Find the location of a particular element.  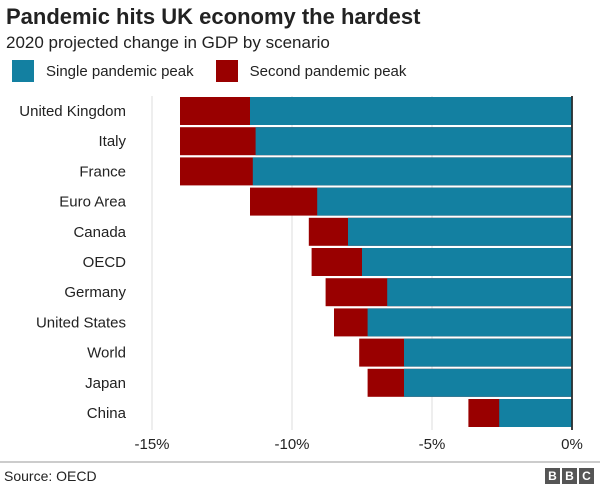

legend-swatch-single is located at coordinates (23, 71).